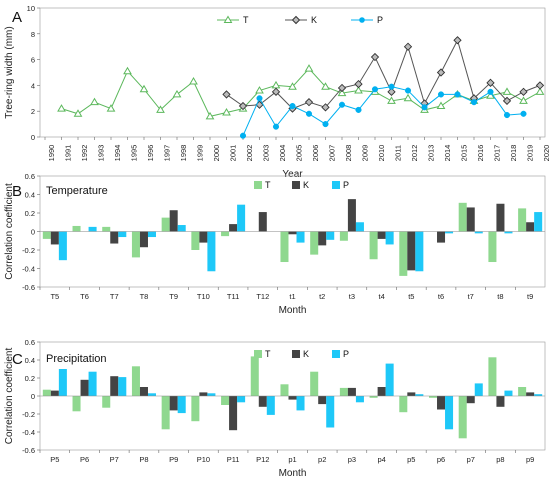 Image resolution: width=550 pixels, height=500 pixels. What do you see at coordinates (262, 296) in the screenshot?
I see `x-tick-label: T12` at bounding box center [262, 296].